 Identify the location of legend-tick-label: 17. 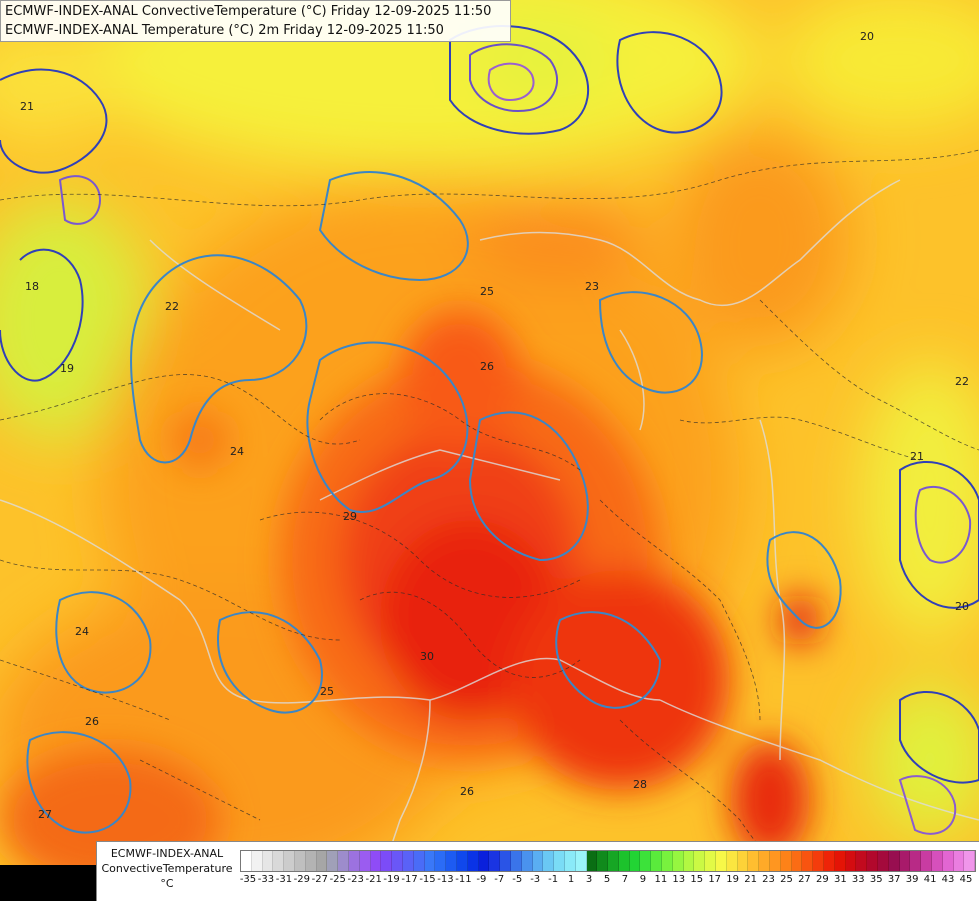
(715, 879).